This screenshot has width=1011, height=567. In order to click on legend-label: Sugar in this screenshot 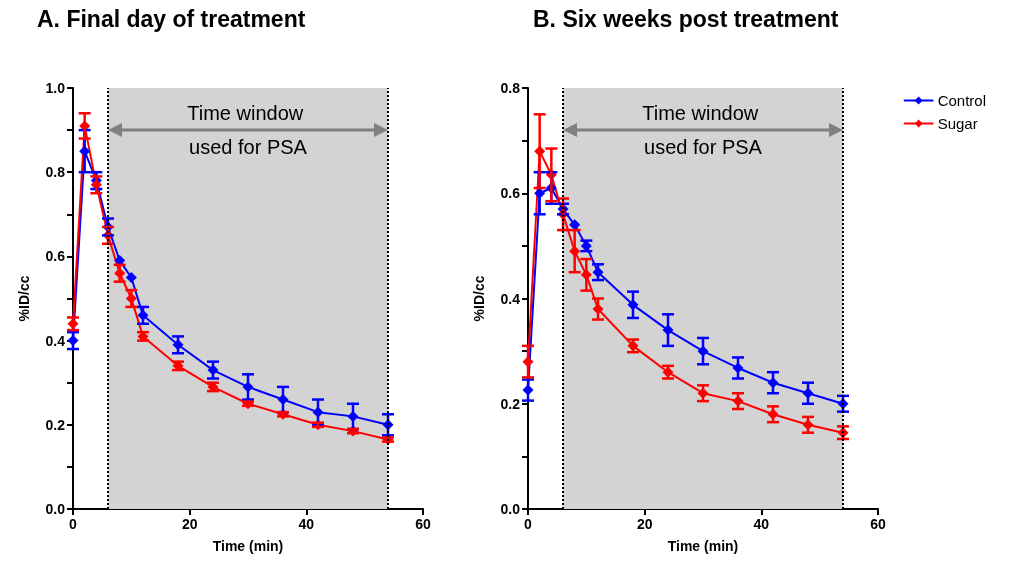, I will do `click(957, 123)`.